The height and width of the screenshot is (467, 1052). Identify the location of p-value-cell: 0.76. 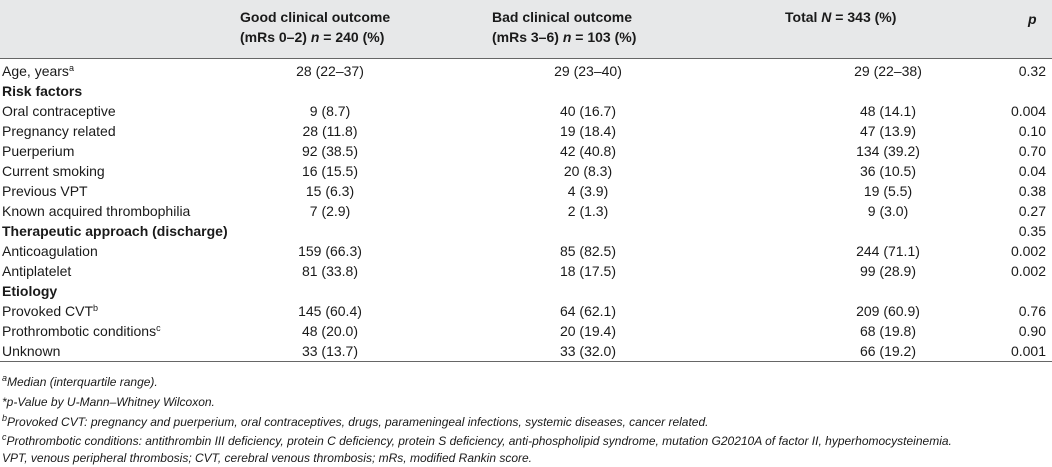
(1032, 311).